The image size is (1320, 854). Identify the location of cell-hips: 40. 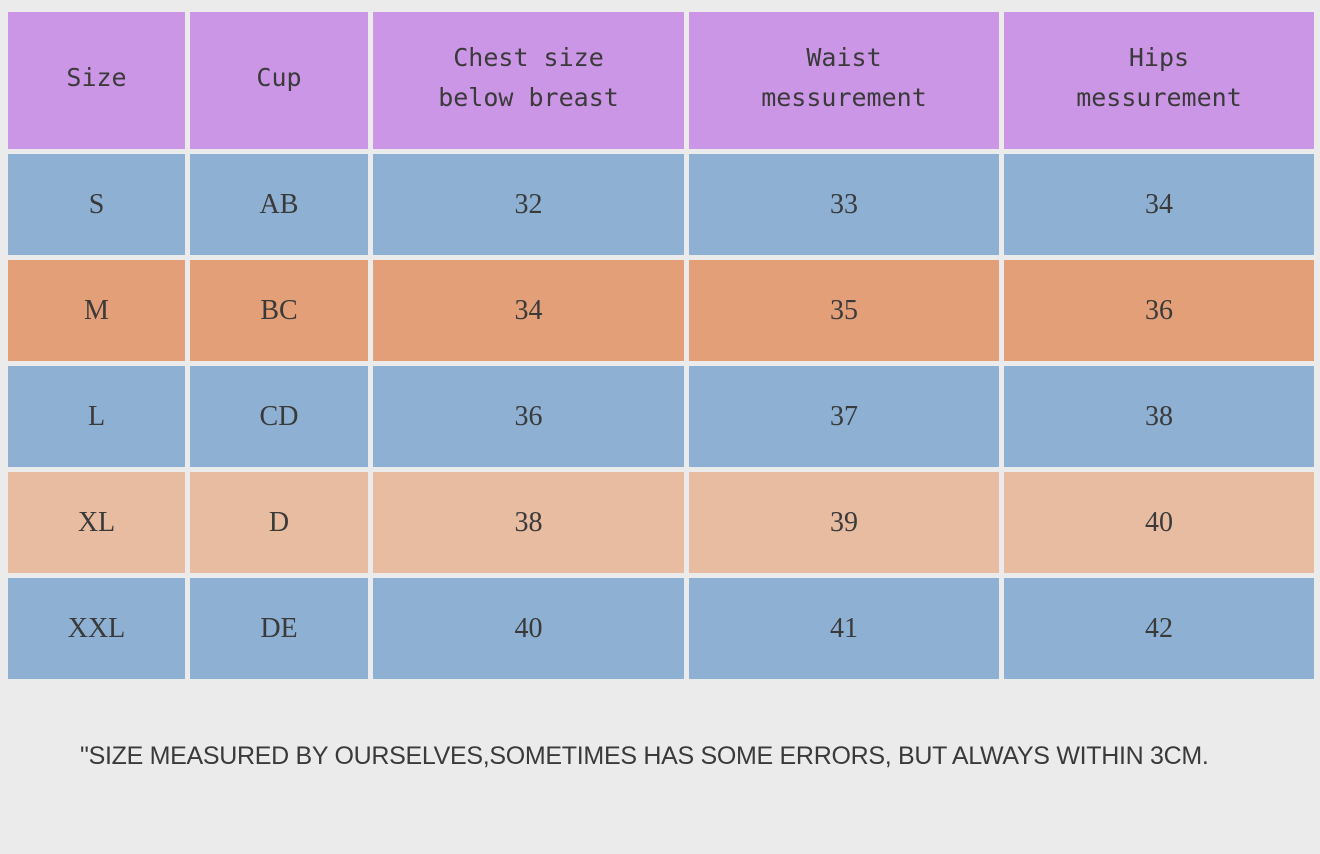
(1159, 522).